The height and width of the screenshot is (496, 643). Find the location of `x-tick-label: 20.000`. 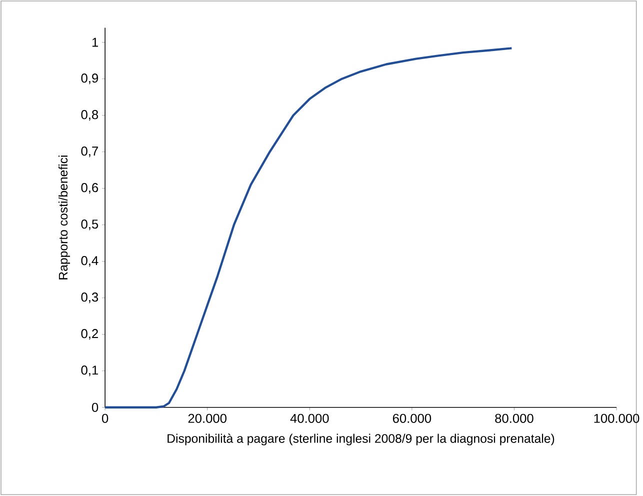

x-tick-label: 20.000 is located at coordinates (207, 419).